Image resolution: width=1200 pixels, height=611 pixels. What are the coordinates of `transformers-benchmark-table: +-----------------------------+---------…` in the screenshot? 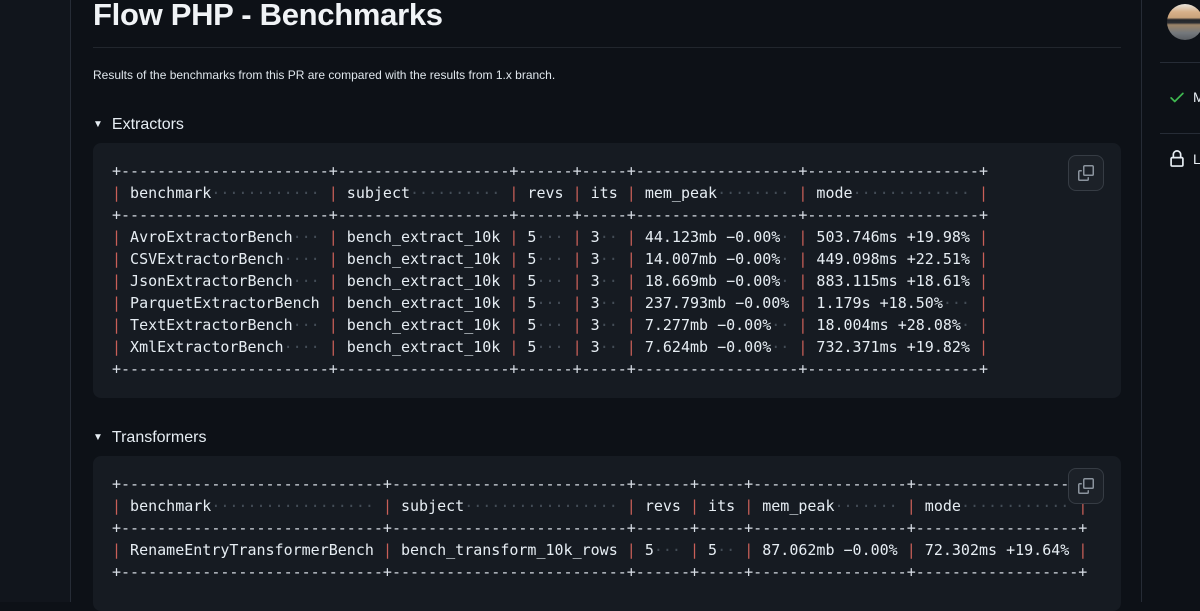 It's located at (600, 528).